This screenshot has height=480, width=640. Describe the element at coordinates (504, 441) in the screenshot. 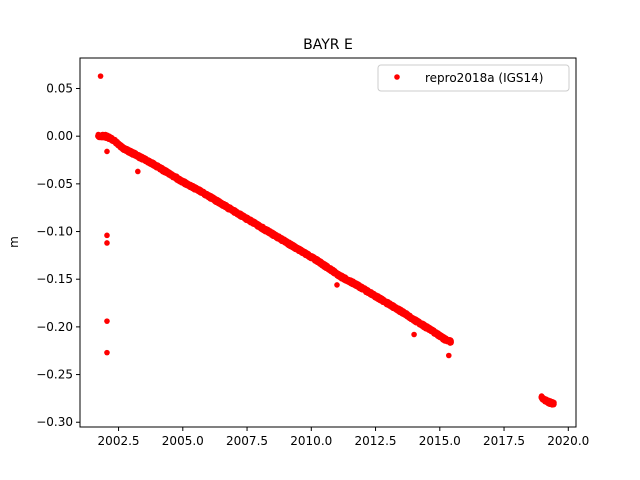

I see `x-tick-label: 2017.5` at that location.